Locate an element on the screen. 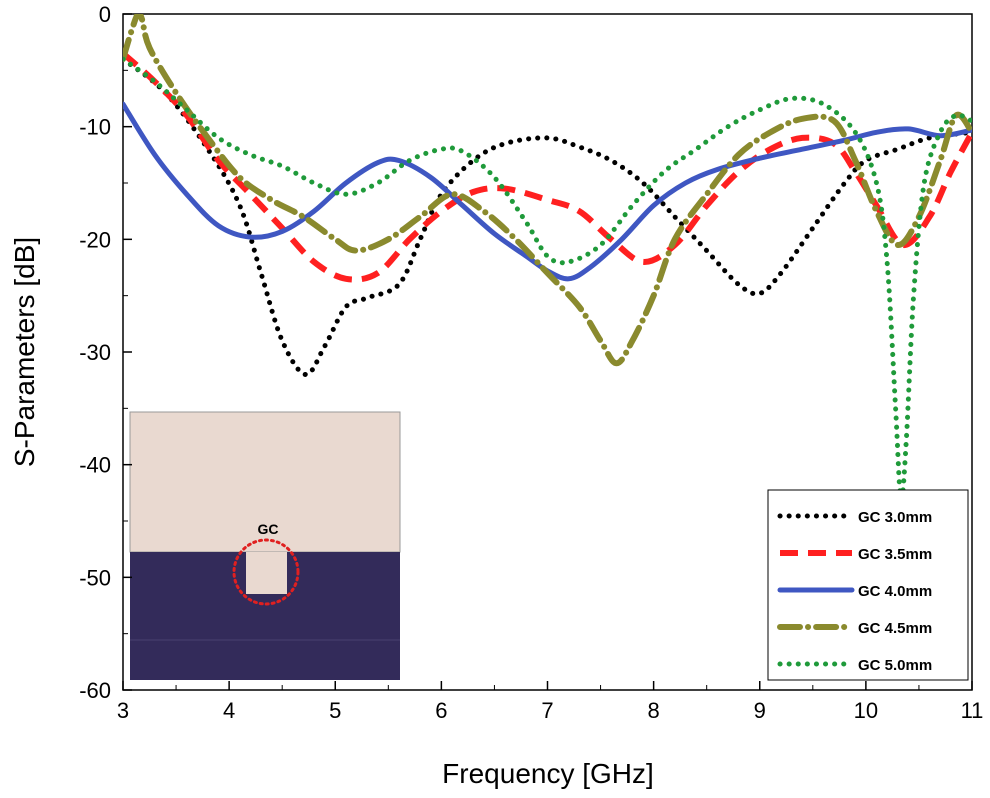 The image size is (990, 798). x-tick-label: 10 is located at coordinates (866, 710).